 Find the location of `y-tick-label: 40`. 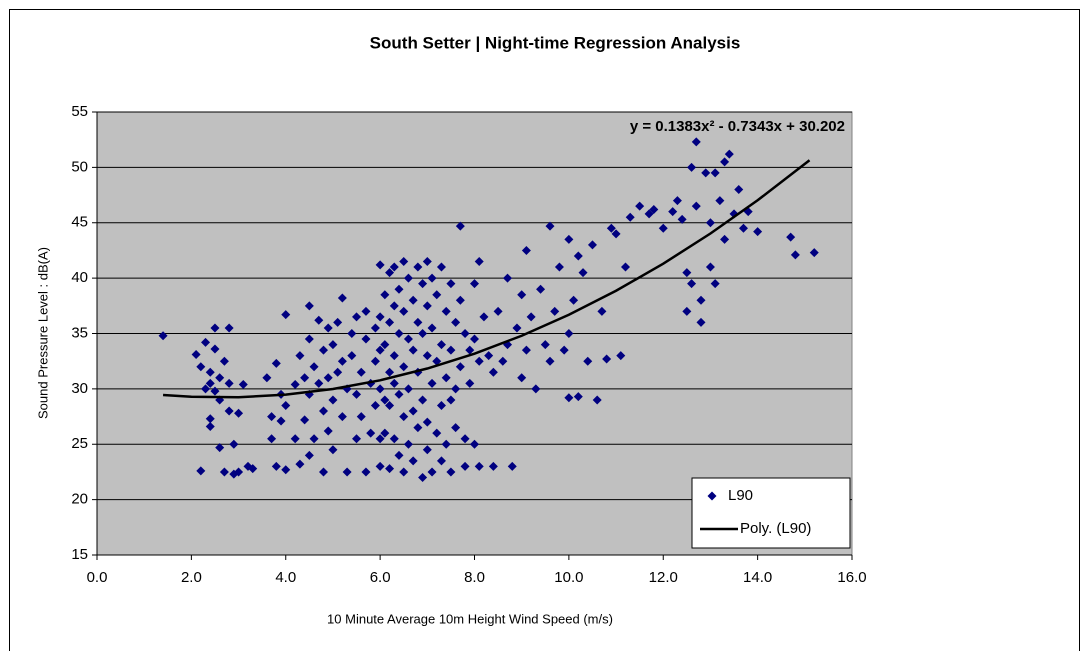

y-tick-label: 40 is located at coordinates (79, 277).